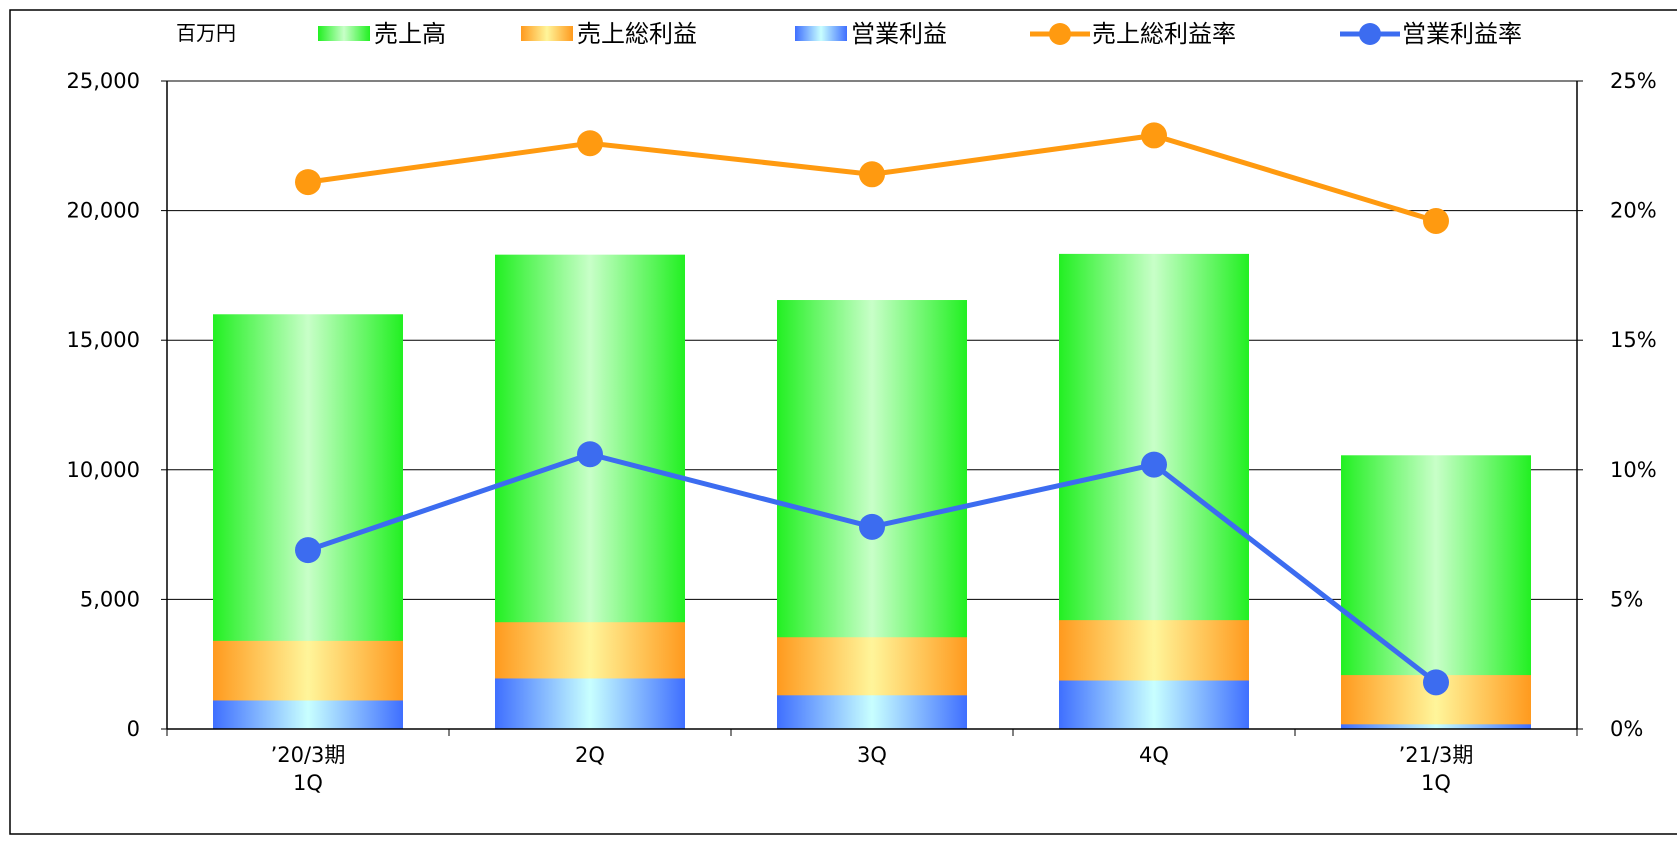  Describe the element at coordinates (308, 769) in the screenshot. I see `x-tick-label: ’20/3期 1Q` at that location.